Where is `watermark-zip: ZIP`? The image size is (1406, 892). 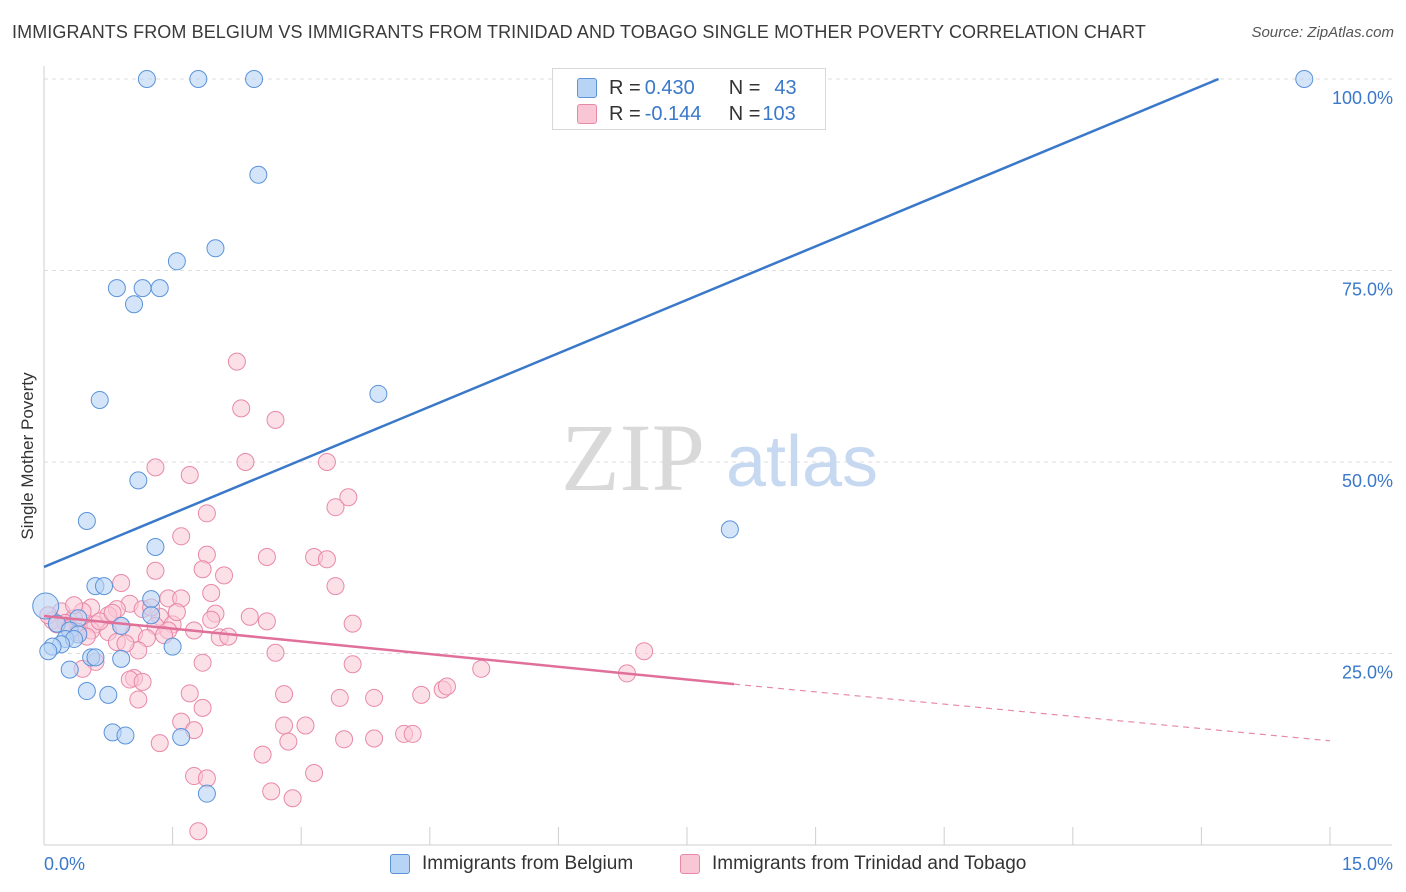
watermark-zip: ZIP is located at coordinates (633, 457).